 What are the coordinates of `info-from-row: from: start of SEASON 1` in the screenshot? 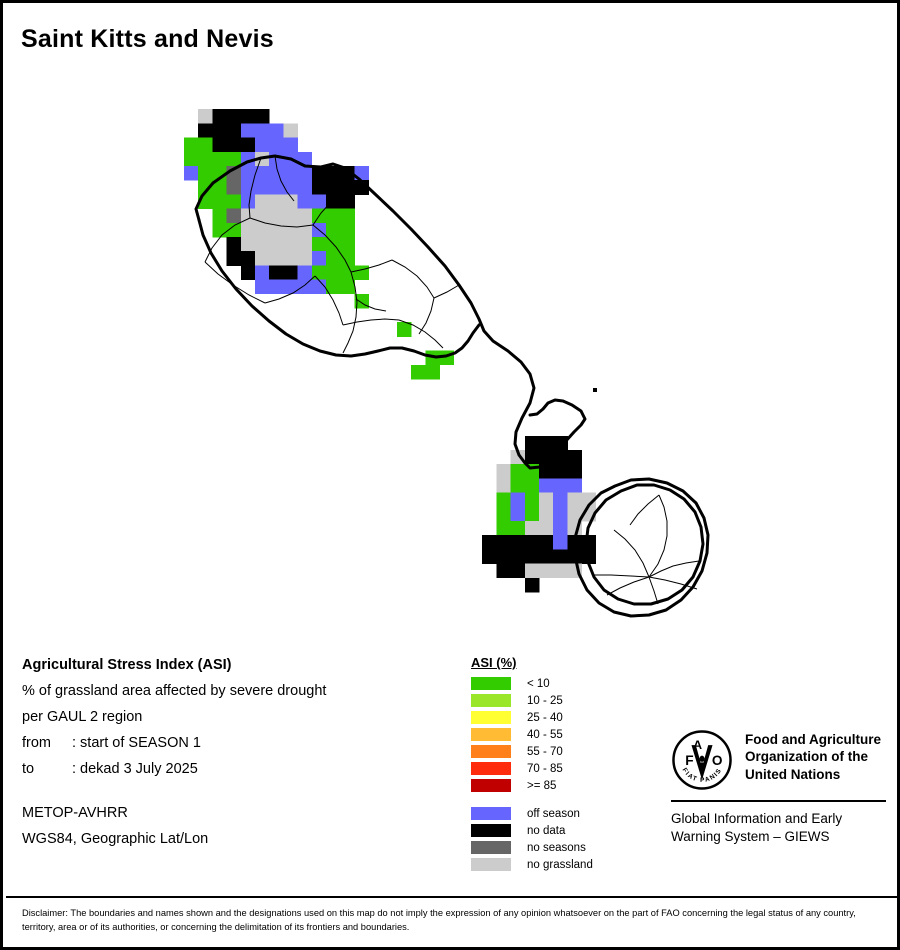 It's located at (232, 749).